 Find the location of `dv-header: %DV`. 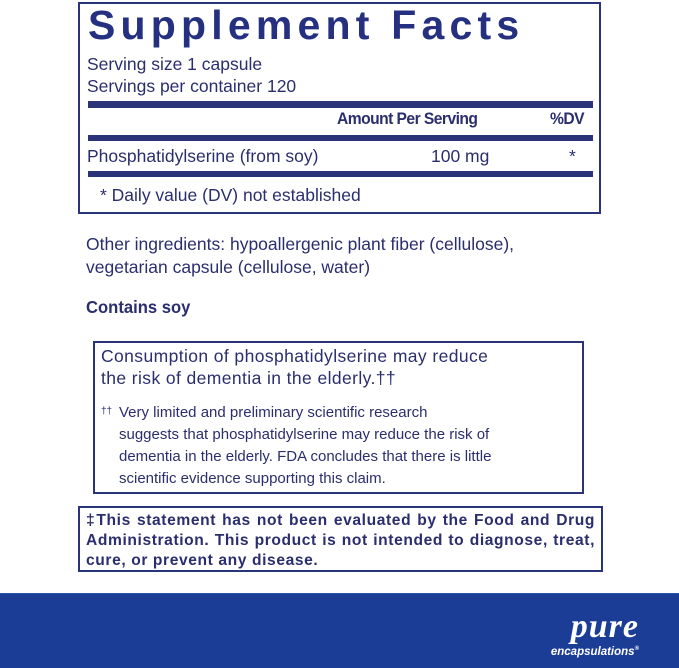

dv-header: %DV is located at coordinates (567, 118).